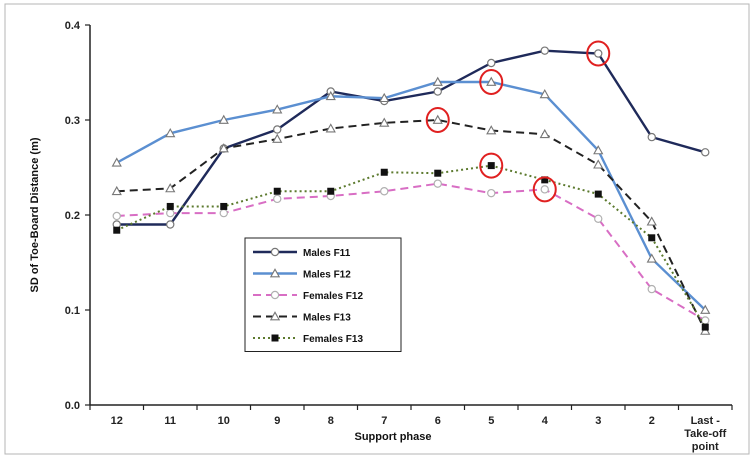  I want to click on highlight-layer, so click(518, 121).